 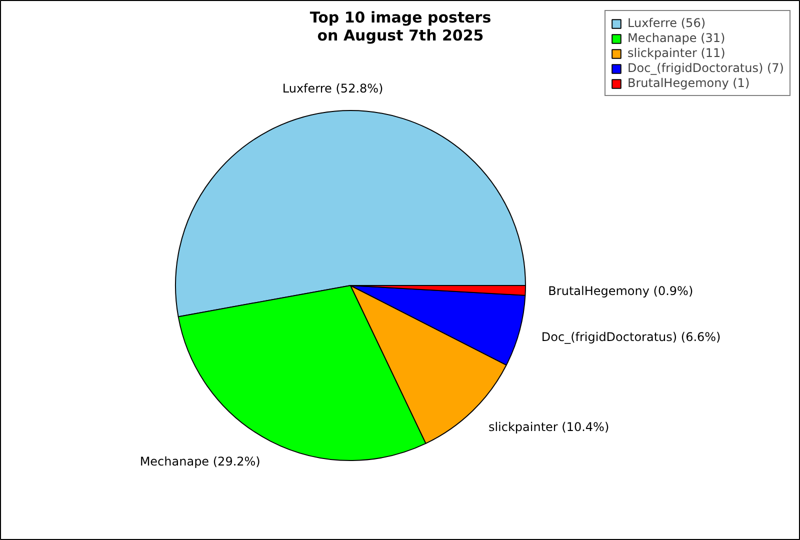 I want to click on legend-label: BrutalHegemony (1), so click(x=689, y=83).